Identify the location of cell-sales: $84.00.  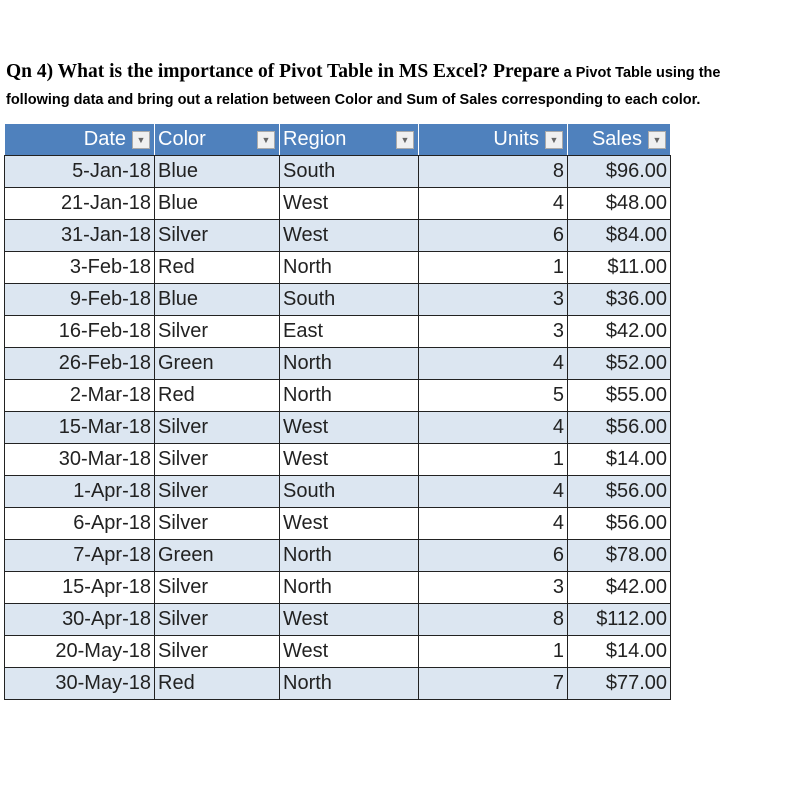
(619, 235).